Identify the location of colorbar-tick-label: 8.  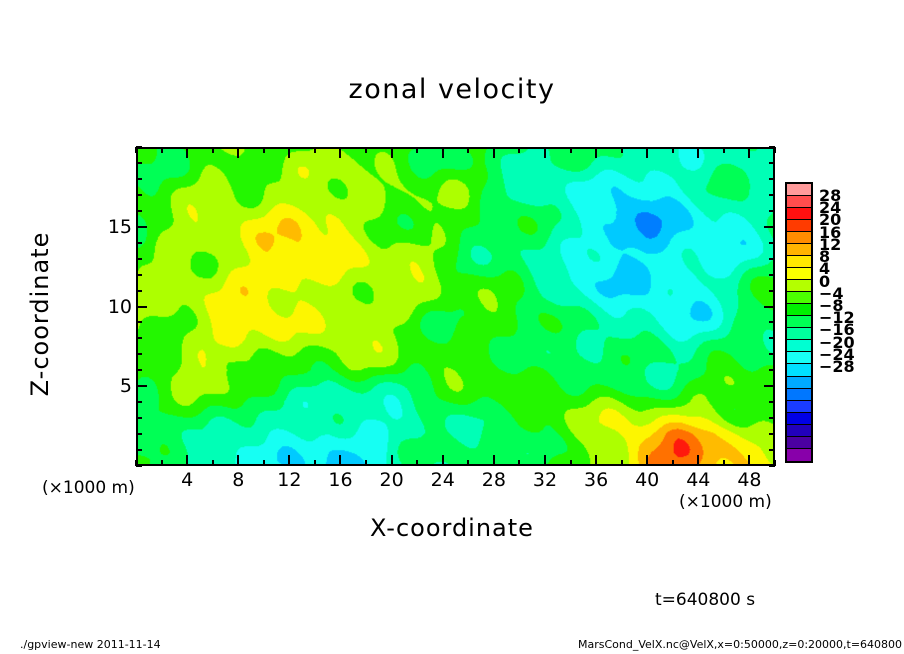
(825, 257).